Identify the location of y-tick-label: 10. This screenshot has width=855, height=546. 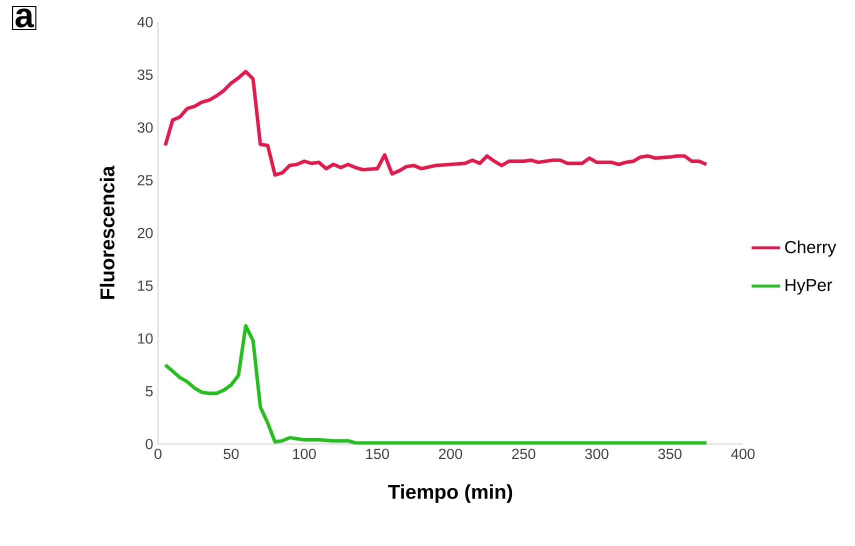
(145, 338).